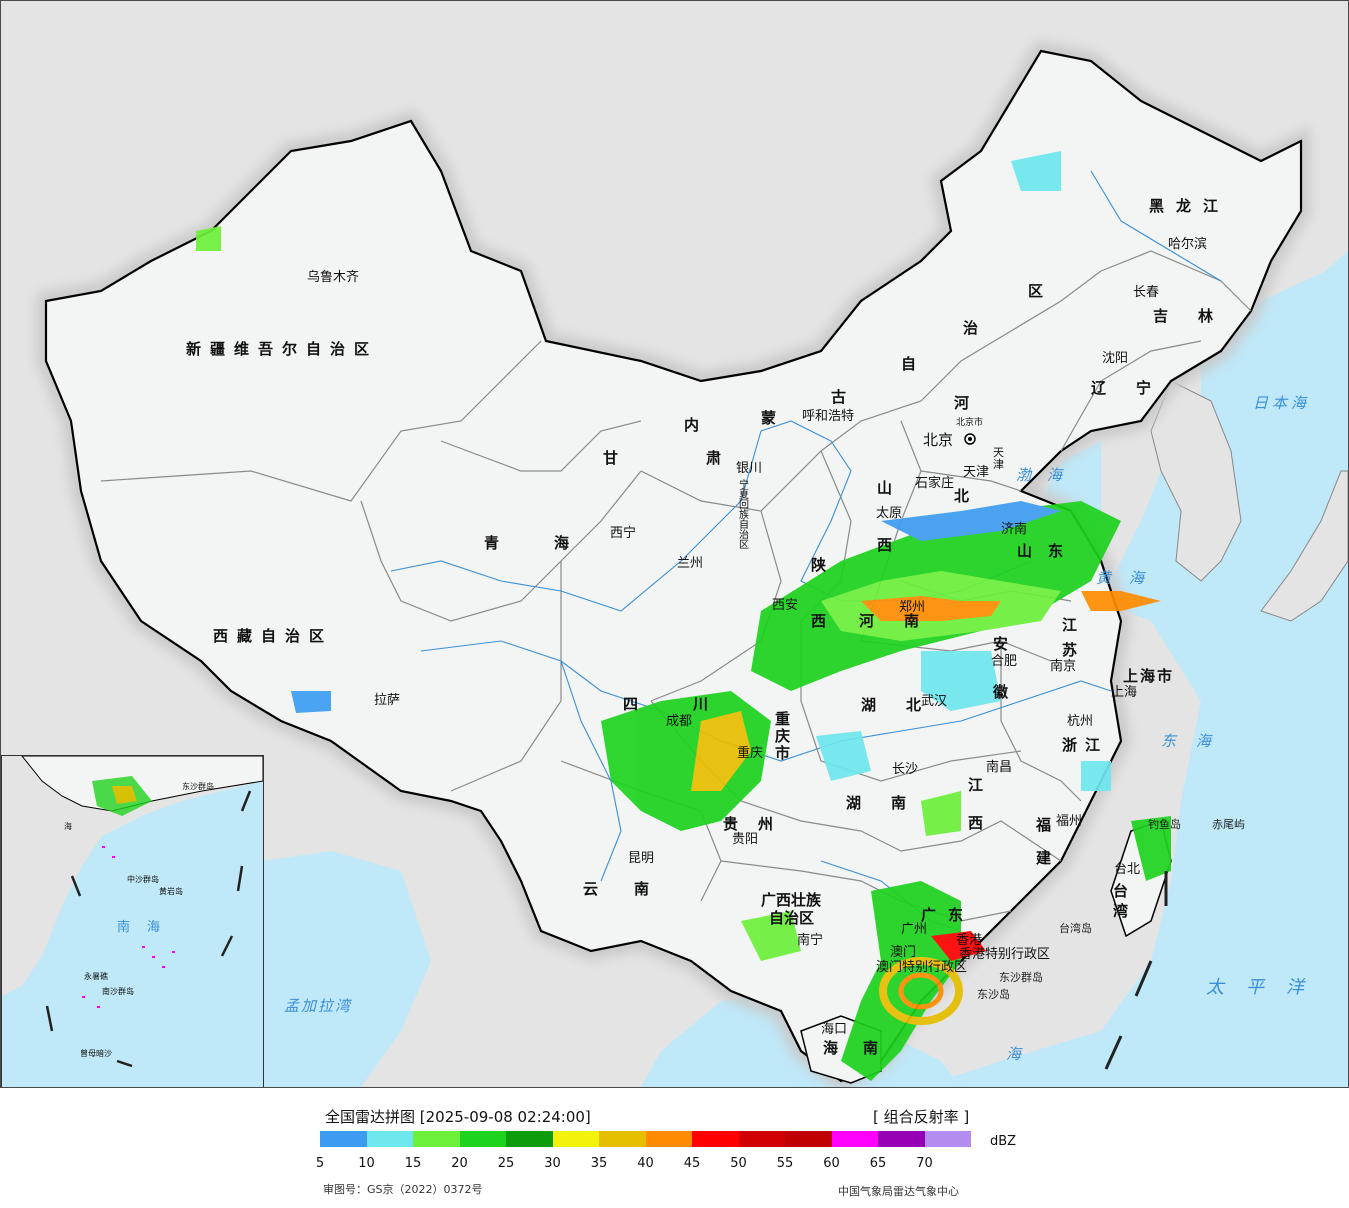  I want to click on inset-label-nanhai-1: 南, so click(124, 927).